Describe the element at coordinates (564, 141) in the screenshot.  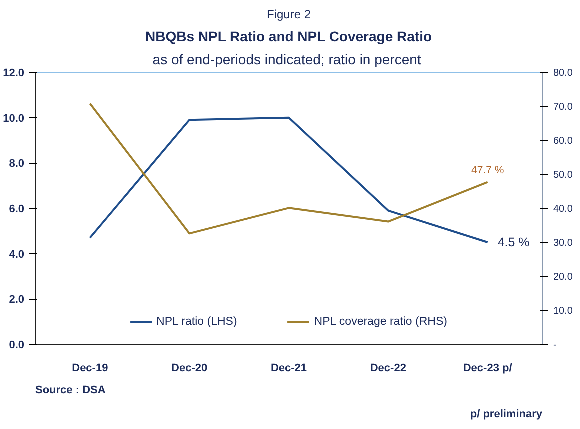
I see `y2-tick-label: 60.0` at that location.